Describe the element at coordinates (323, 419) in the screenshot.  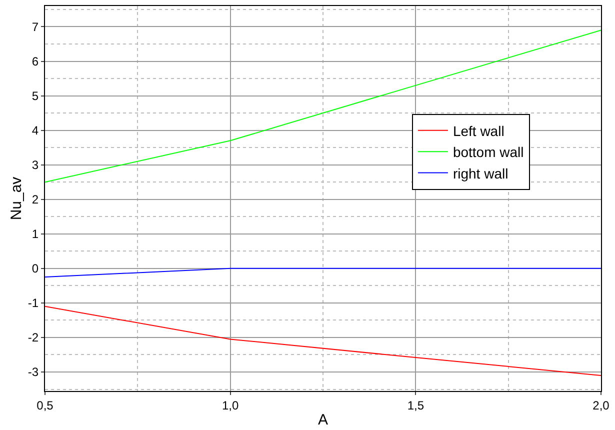
I see `x-axis-title: A` at that location.